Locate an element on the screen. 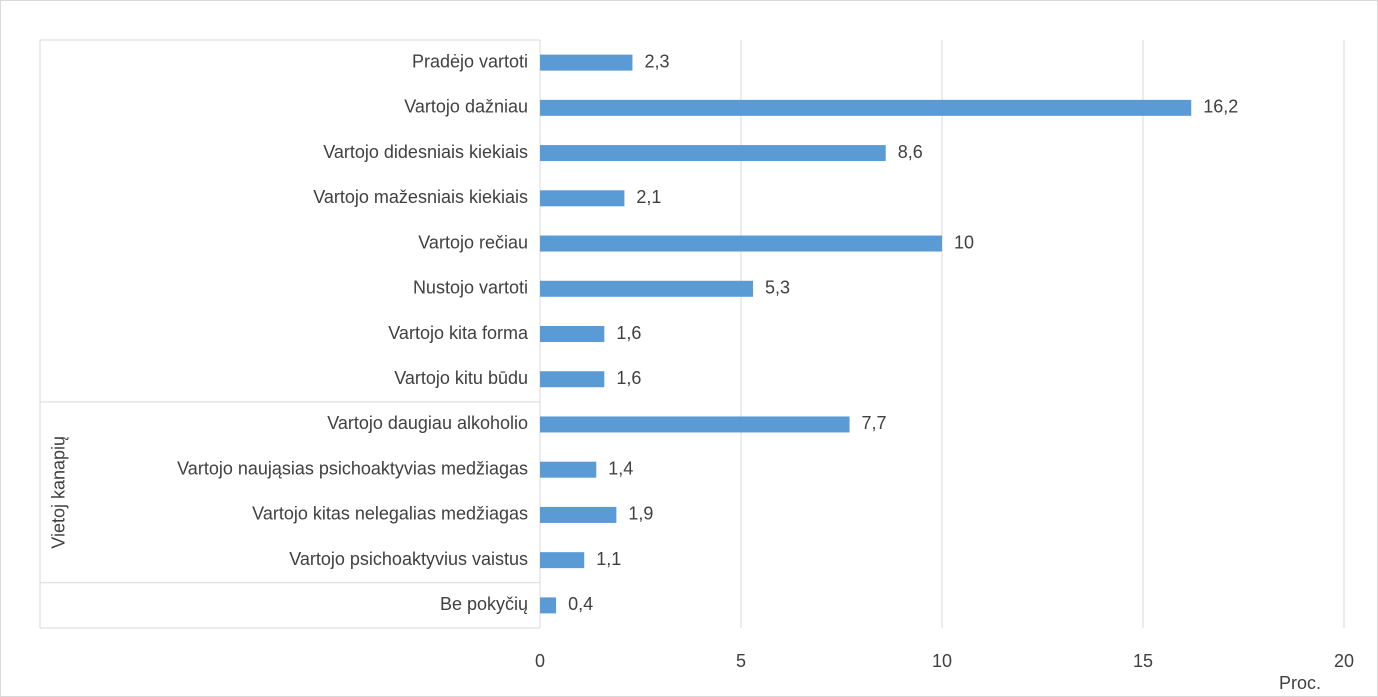 The width and height of the screenshot is (1378, 697). y-tick-label: Vartojo kitu būdu is located at coordinates (461, 378).